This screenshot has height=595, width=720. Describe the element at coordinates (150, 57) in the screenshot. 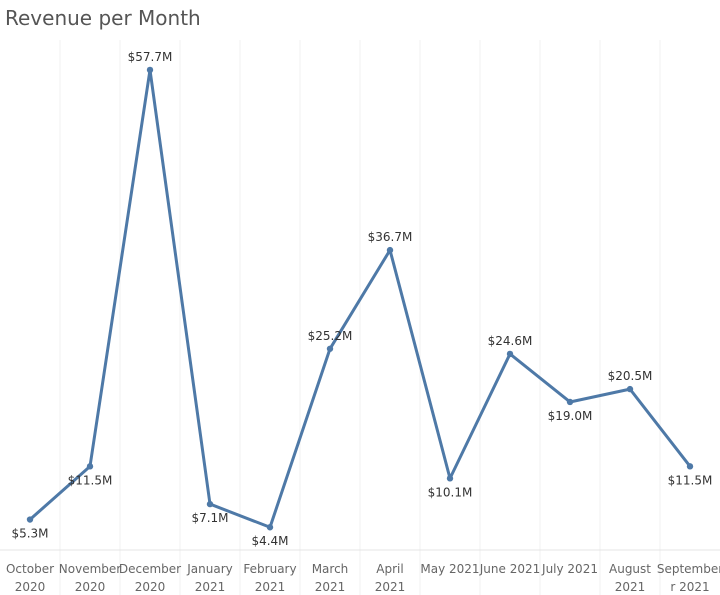

I see `data-label: $57.7M` at that location.